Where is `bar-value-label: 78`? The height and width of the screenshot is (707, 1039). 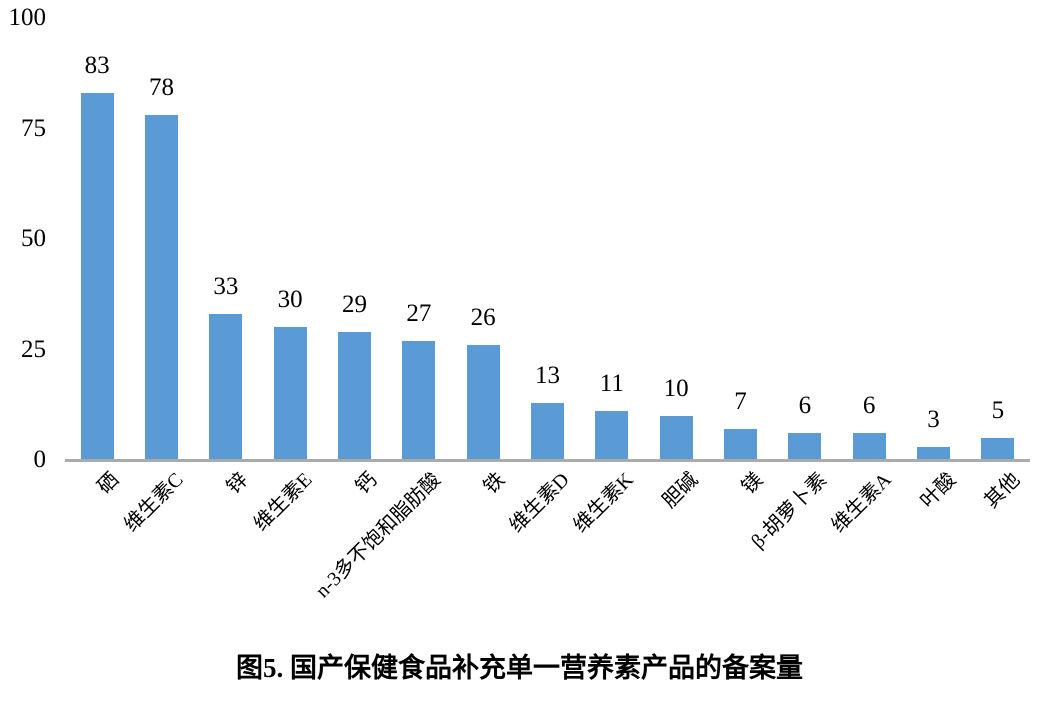 bar-value-label: 78 is located at coordinates (161, 88).